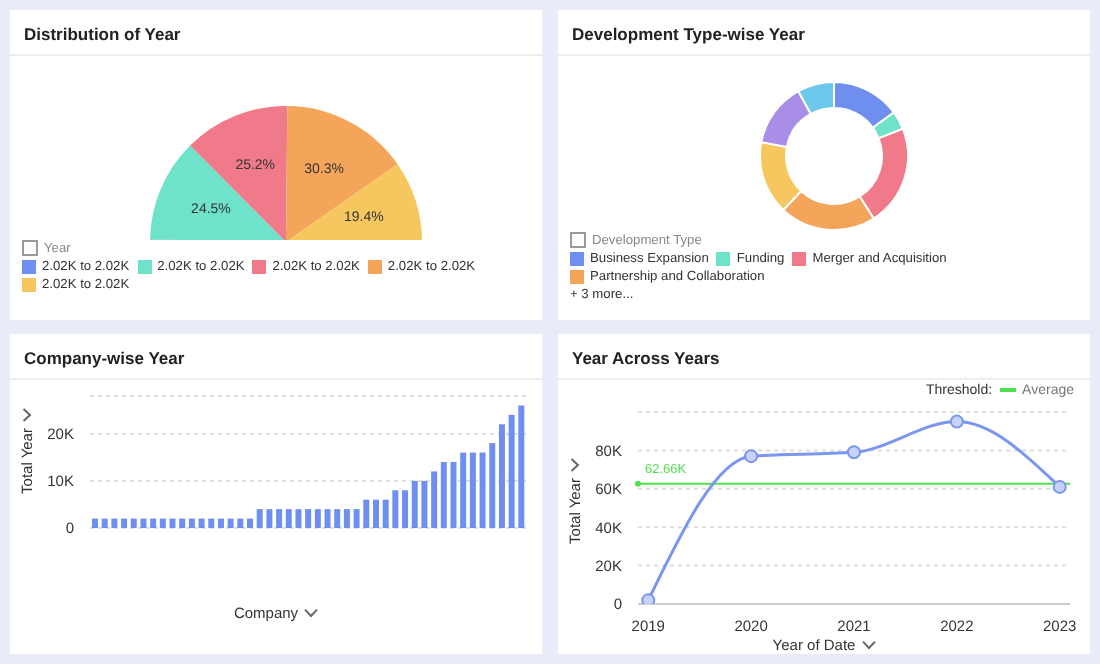  I want to click on chart-title: Company-wise Year, so click(276, 357).